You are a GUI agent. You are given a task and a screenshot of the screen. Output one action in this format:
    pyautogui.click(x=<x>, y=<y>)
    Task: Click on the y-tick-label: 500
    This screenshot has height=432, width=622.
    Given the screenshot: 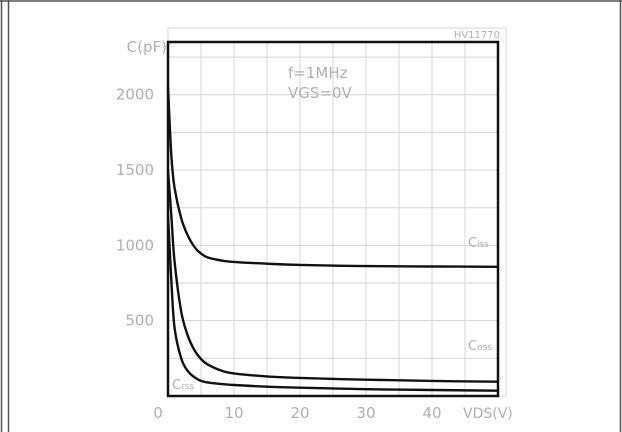 What is the action you would take?
    pyautogui.click(x=139, y=321)
    